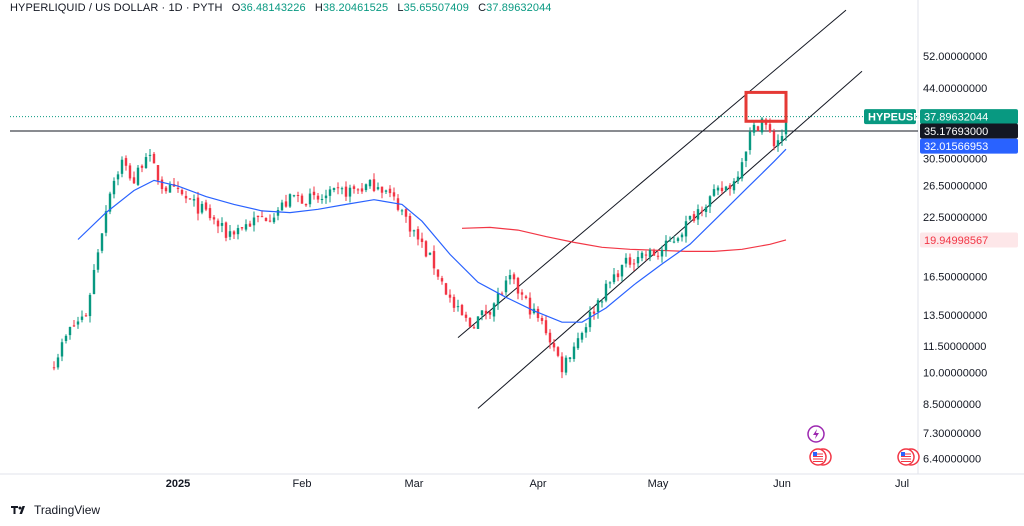  I want to click on lightning-event-icon, so click(816, 434).